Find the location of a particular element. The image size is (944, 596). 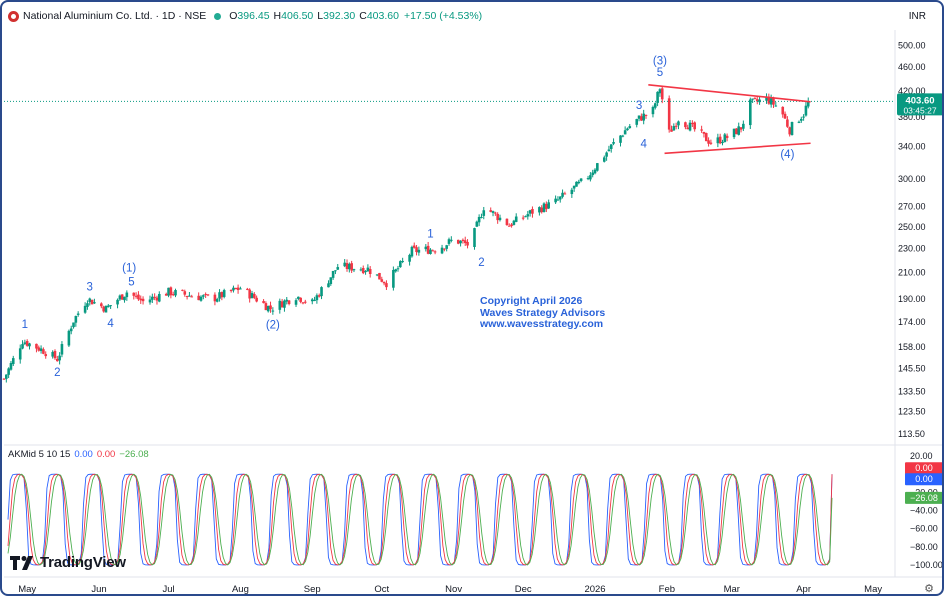

tradingview-logo: TradingView is located at coordinates (68, 562).